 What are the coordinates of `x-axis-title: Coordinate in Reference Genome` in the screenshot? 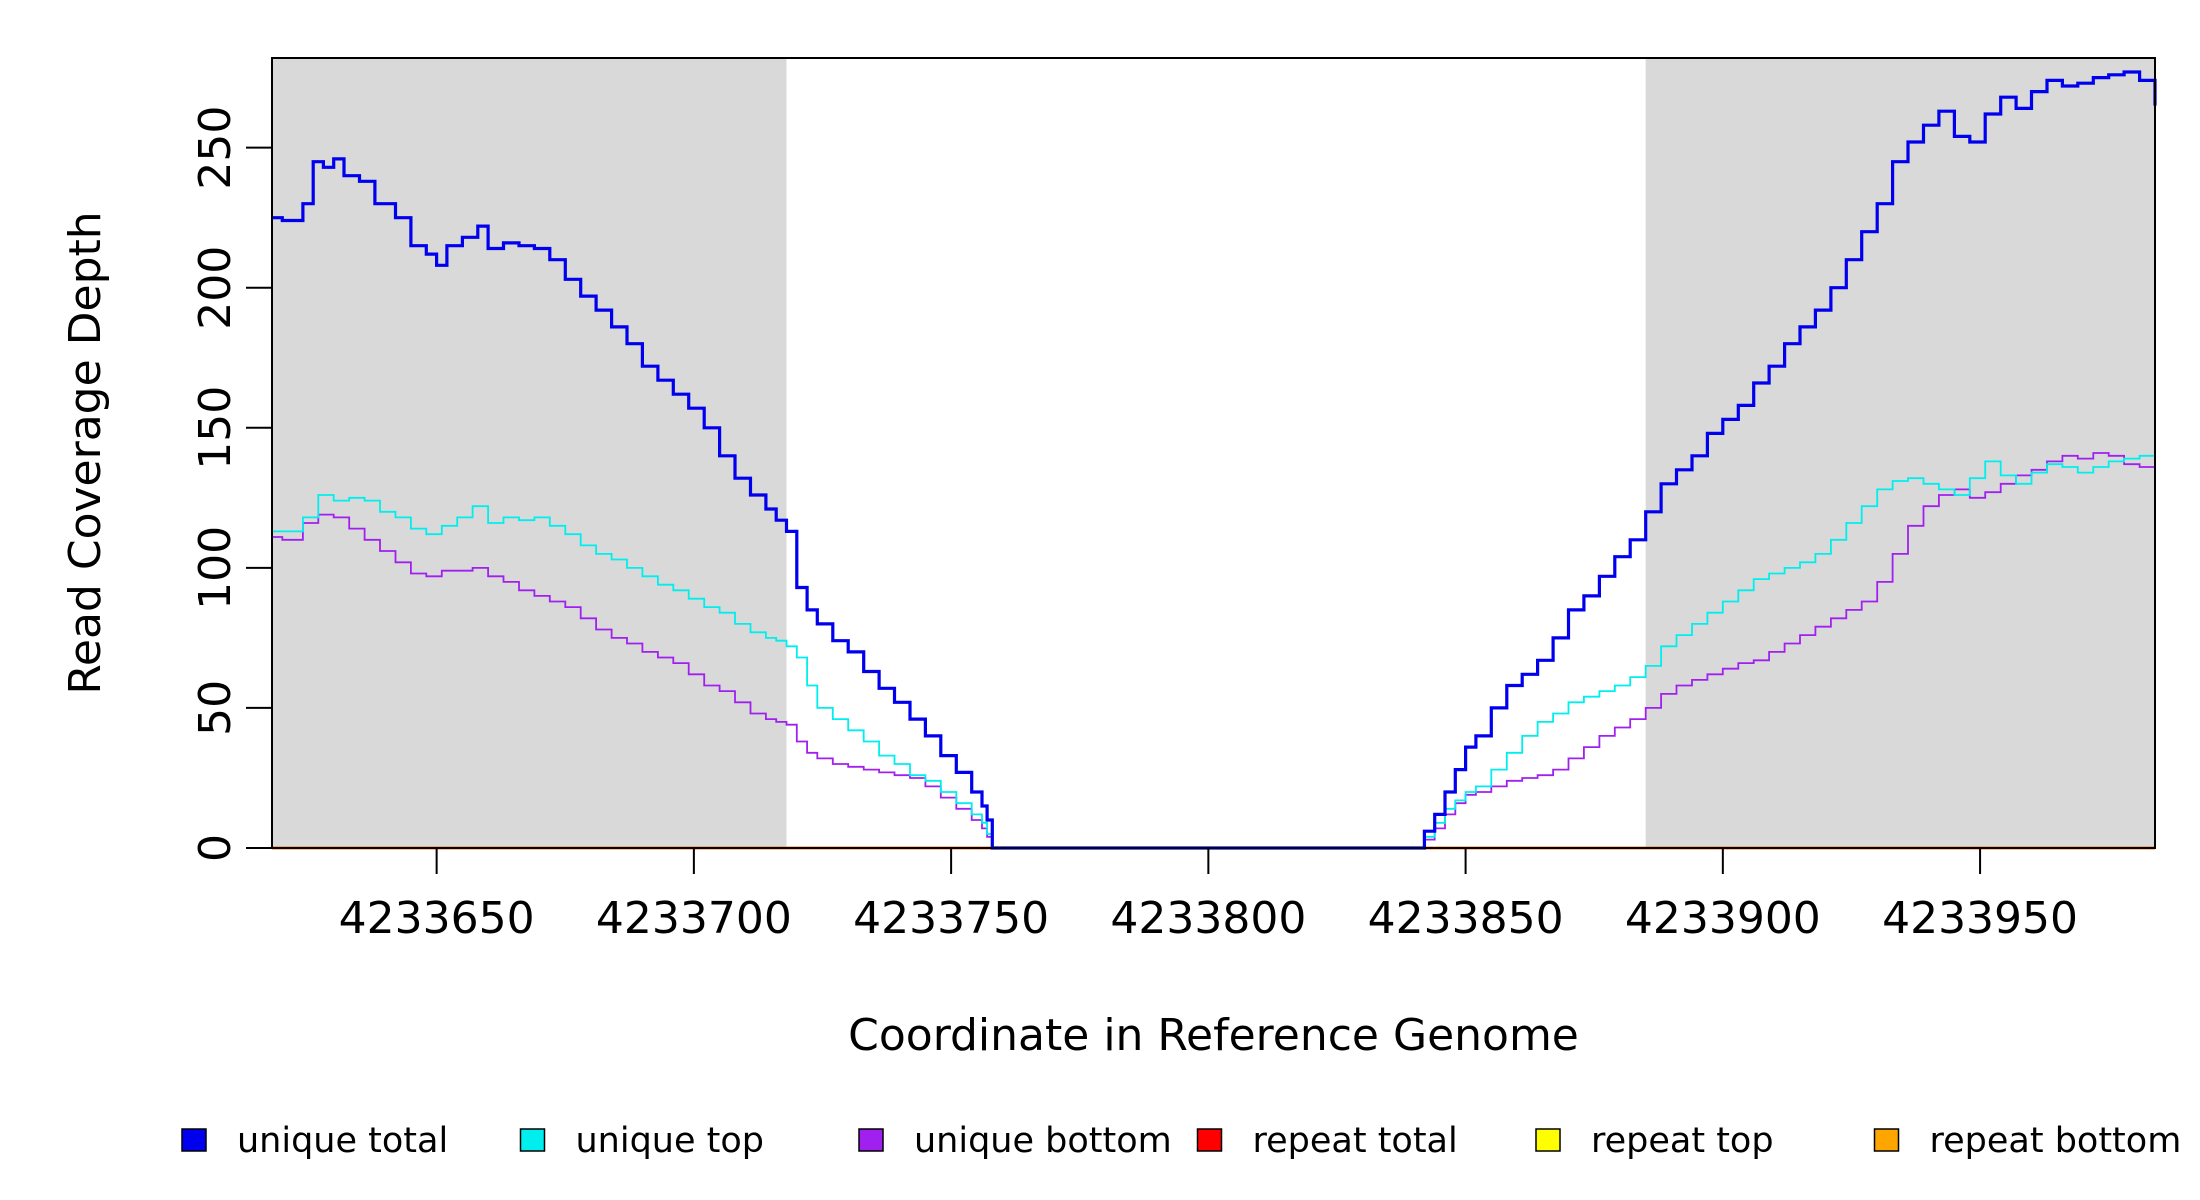 It's located at (1213, 1035).